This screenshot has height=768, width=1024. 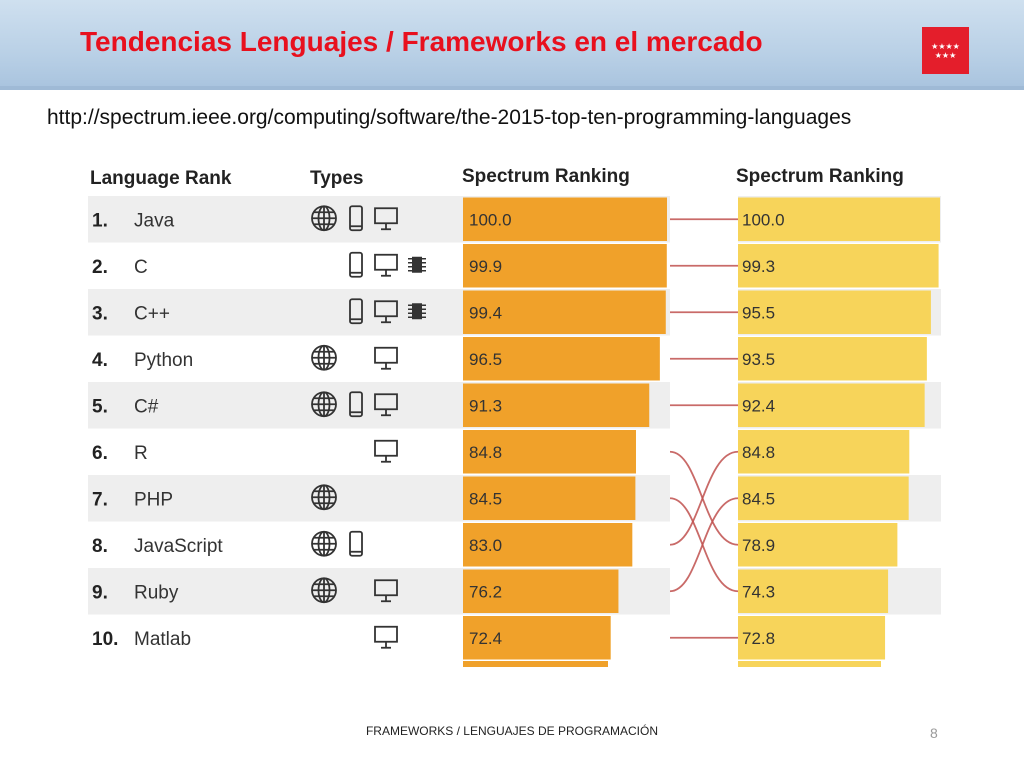 I want to click on language-name: Java, so click(x=154, y=220).